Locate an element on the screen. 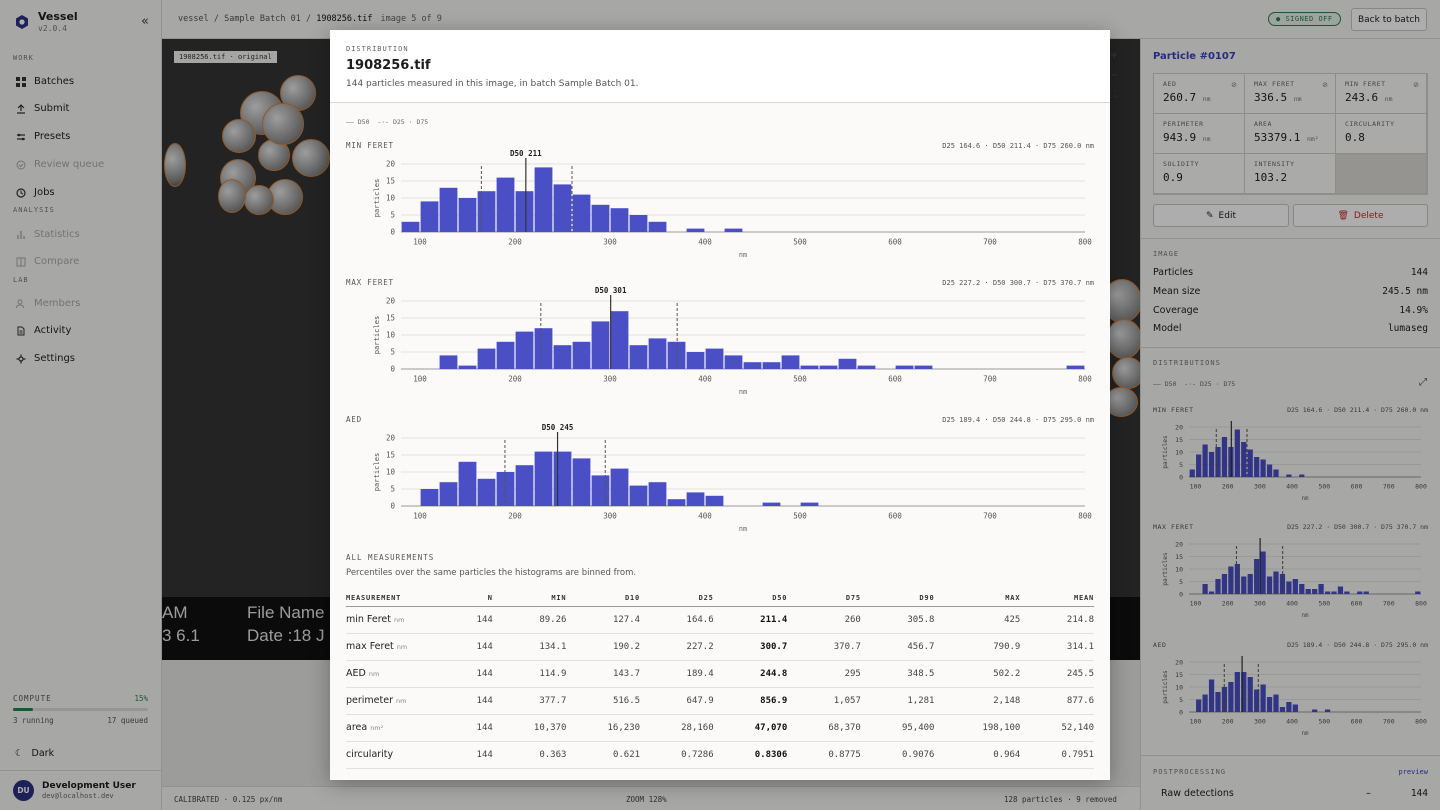 Image resolution: width=1440 pixels, height=810 pixels. measurement-unit: nm² is located at coordinates (377, 728).